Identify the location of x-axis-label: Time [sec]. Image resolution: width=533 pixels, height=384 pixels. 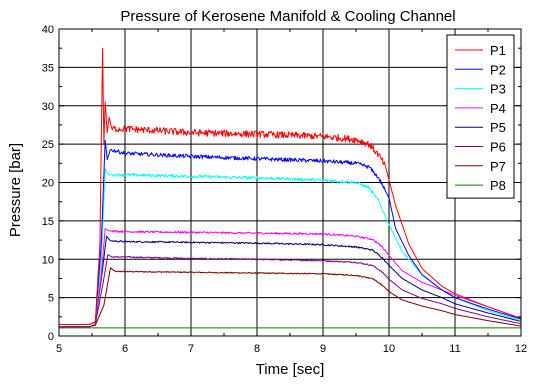
(290, 369).